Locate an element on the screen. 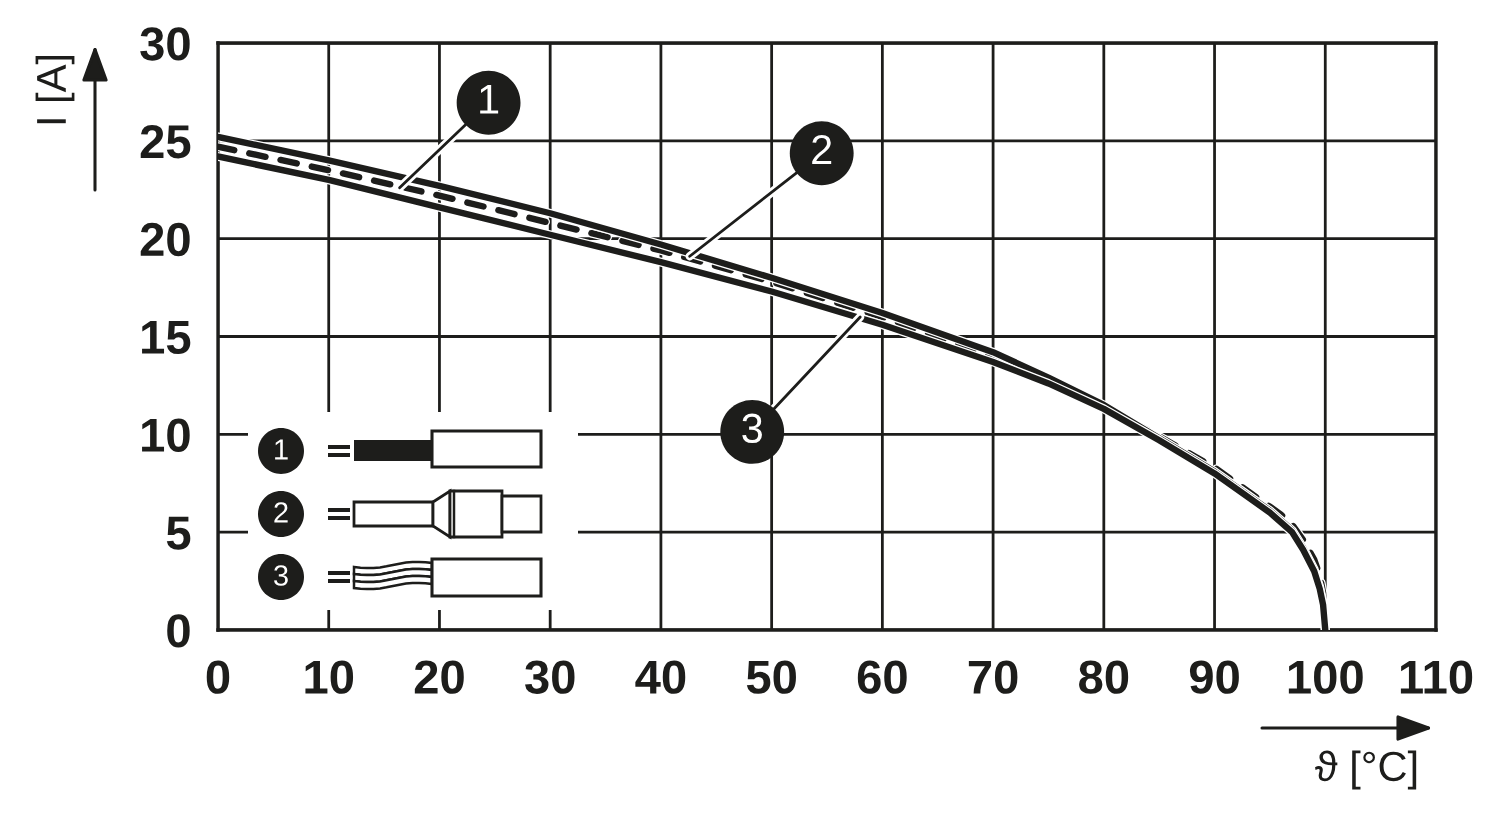 This screenshot has width=1500, height=821. x-tick-label: 50 is located at coordinates (771, 677).